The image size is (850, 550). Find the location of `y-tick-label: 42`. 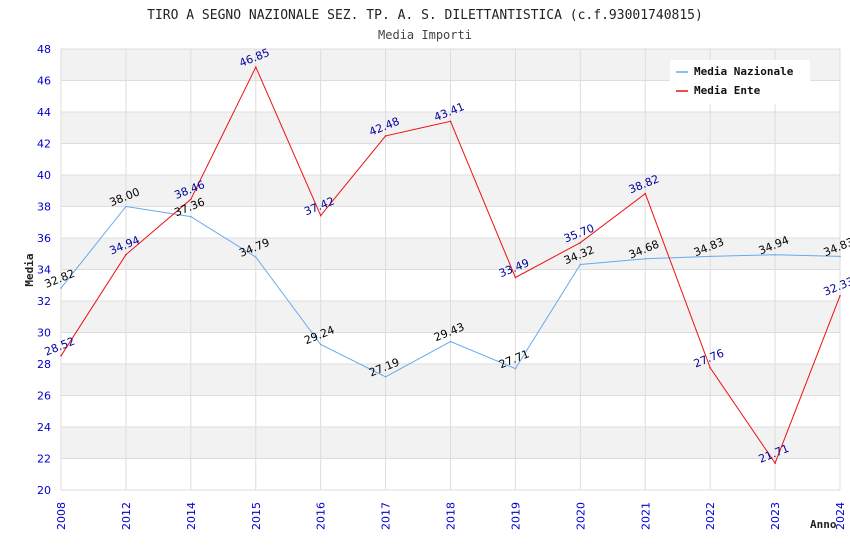

y-tick-label: 42 is located at coordinates (44, 144).